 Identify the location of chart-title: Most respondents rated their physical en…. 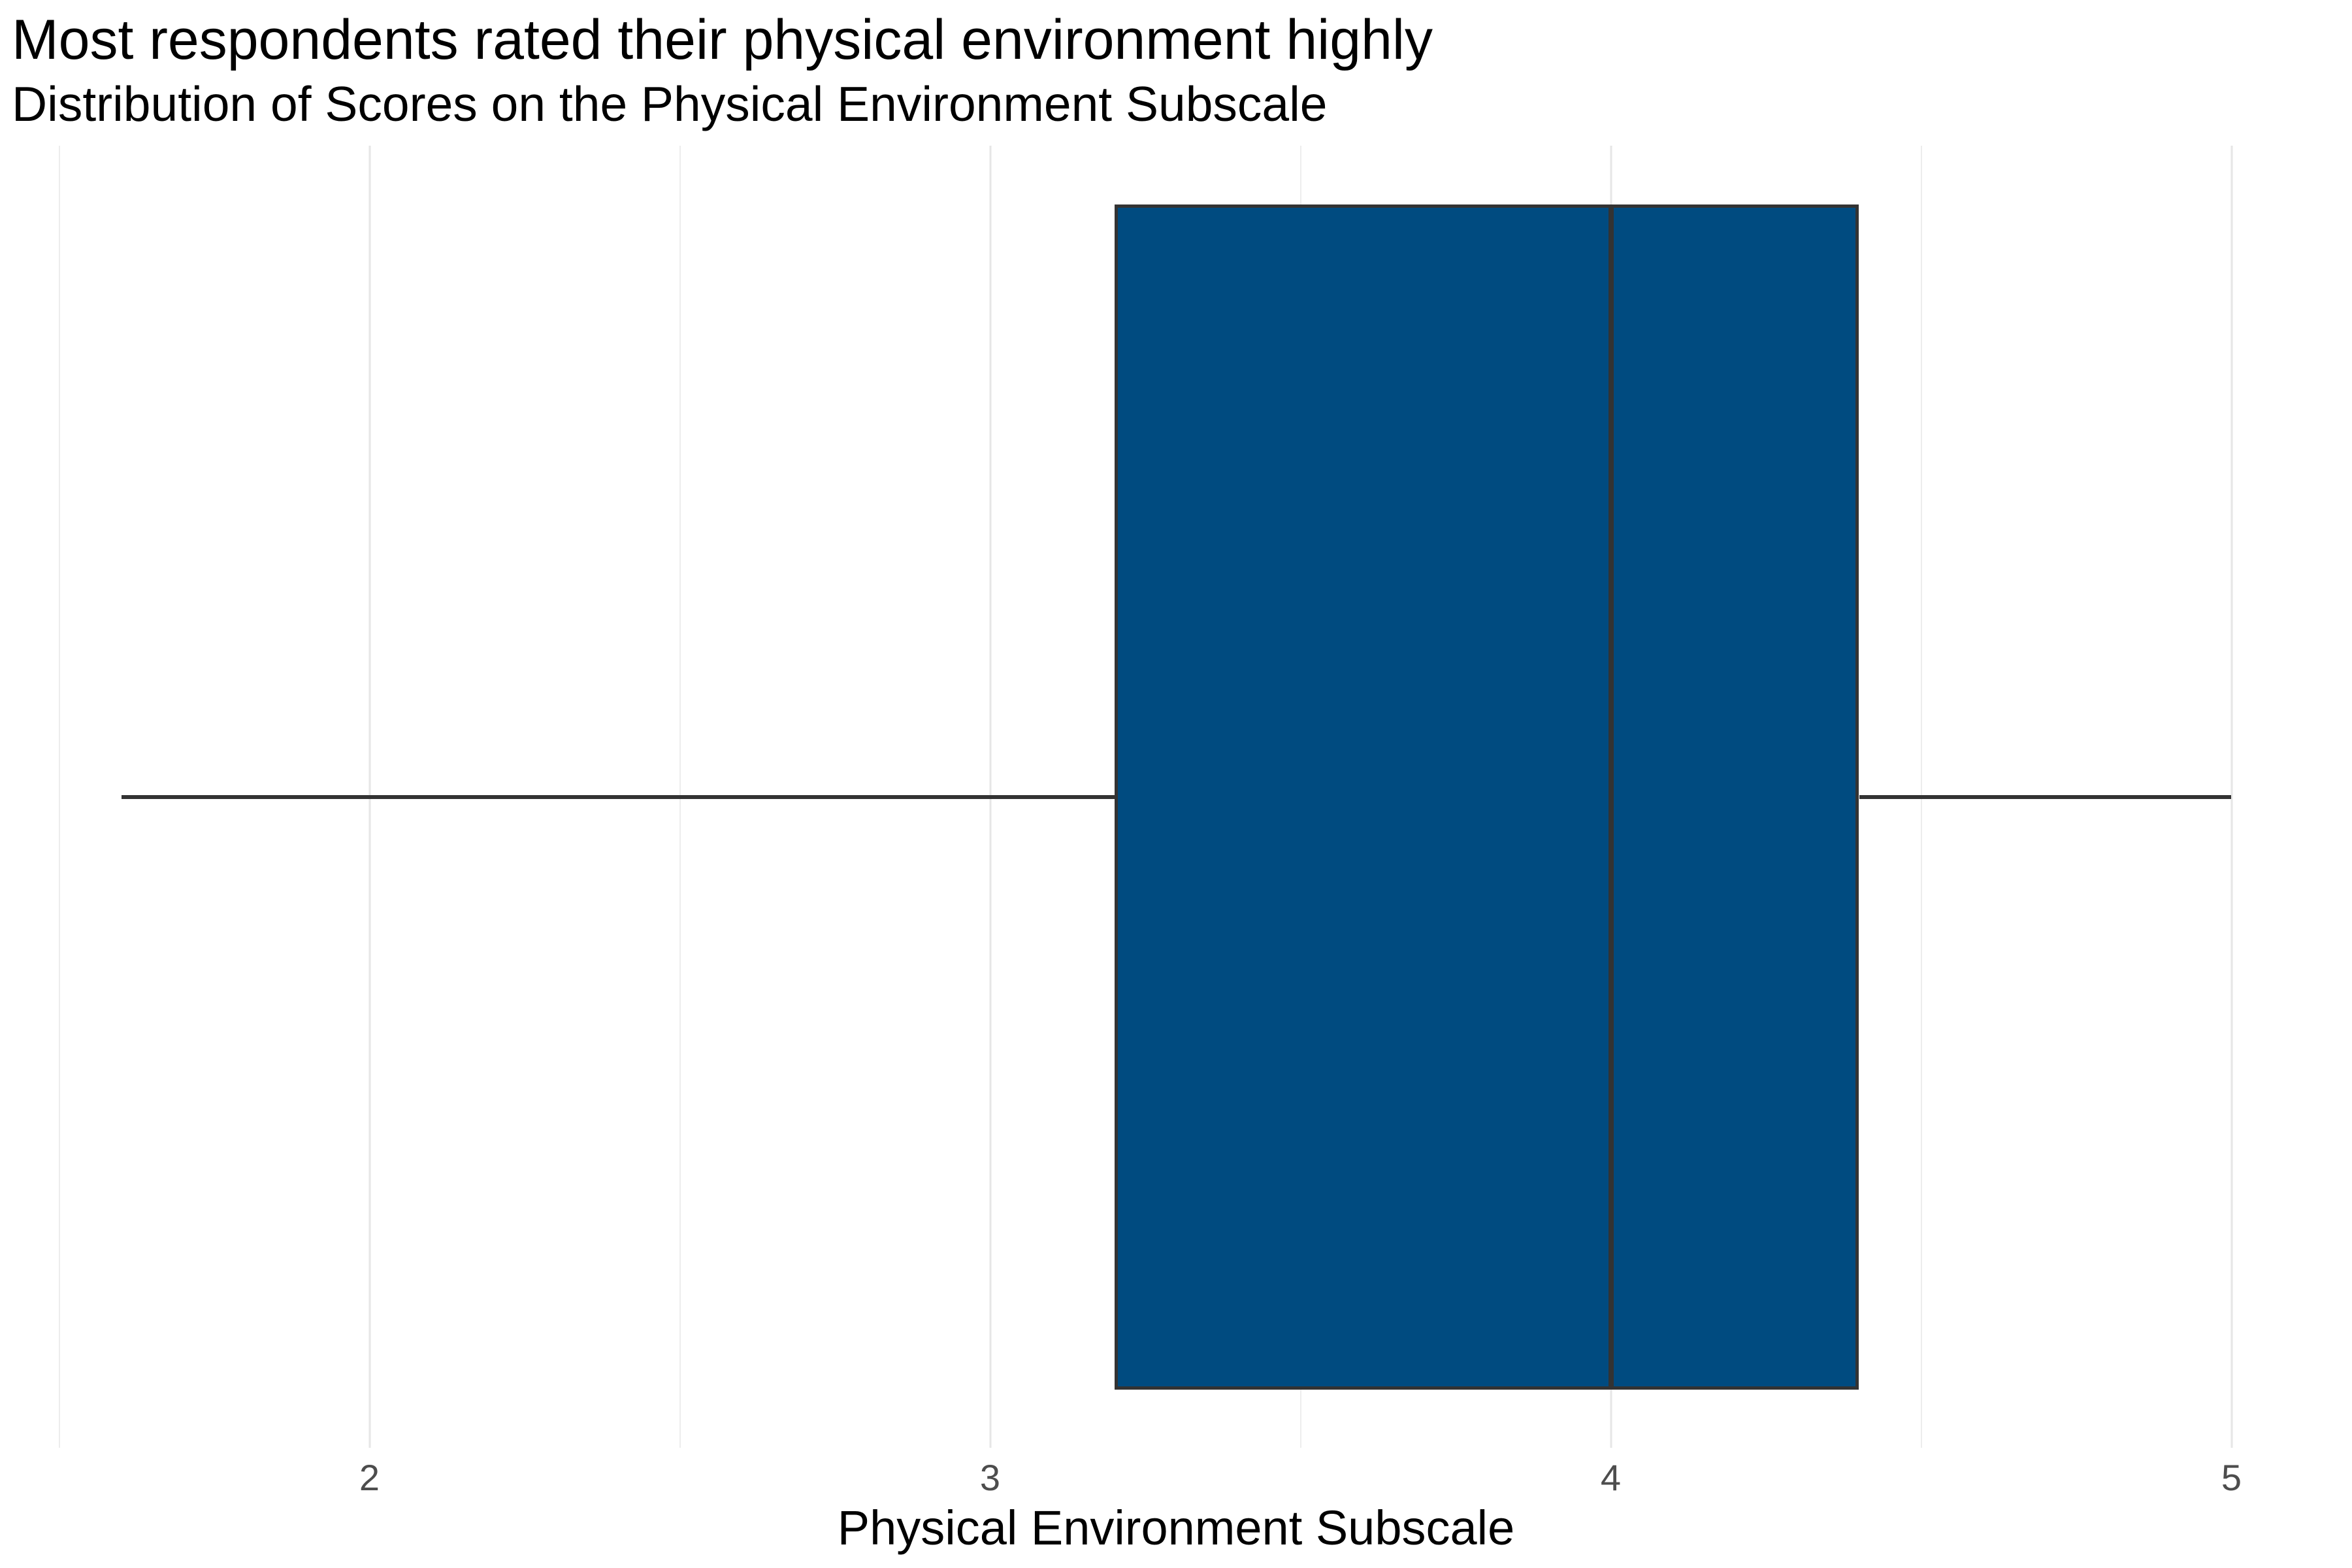
(722, 39).